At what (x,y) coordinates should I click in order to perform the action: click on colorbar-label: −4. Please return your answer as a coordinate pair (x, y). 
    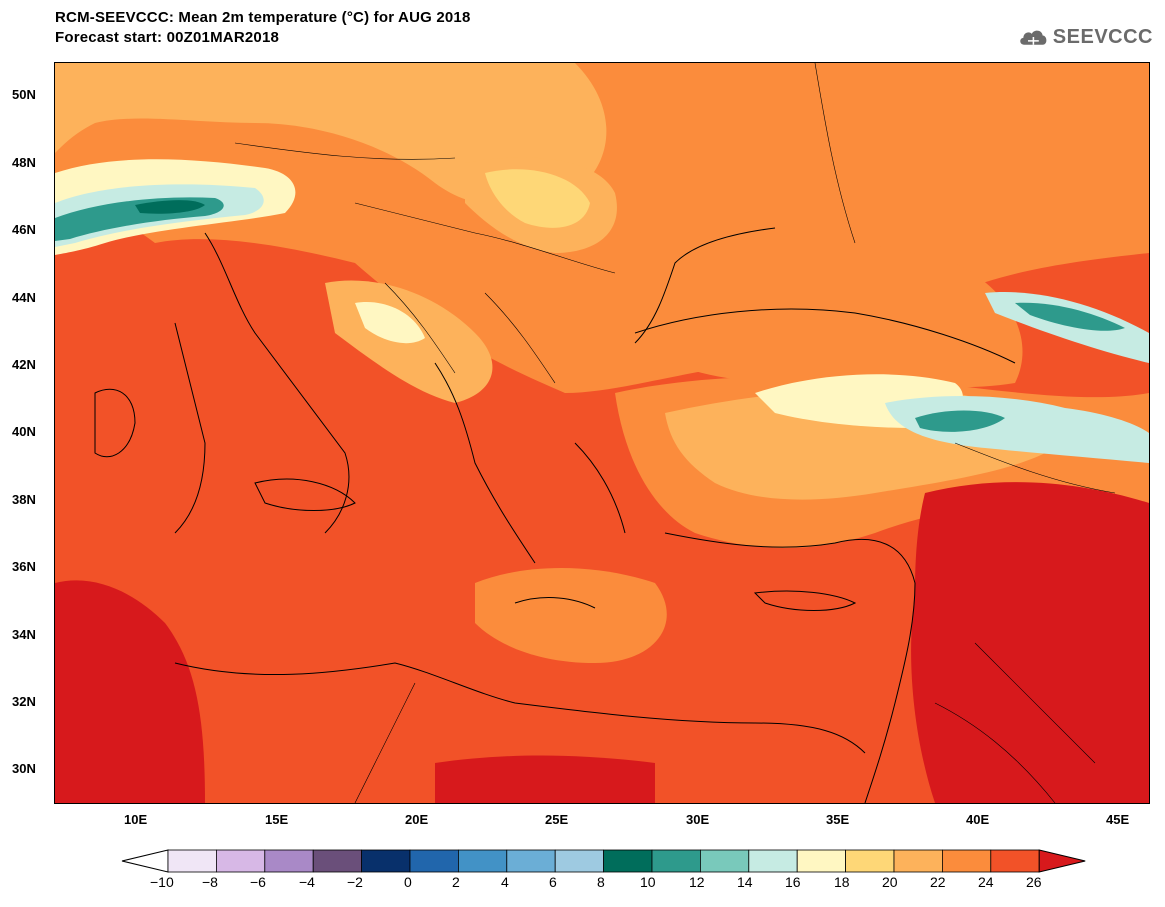
    Looking at the image, I should click on (307, 882).